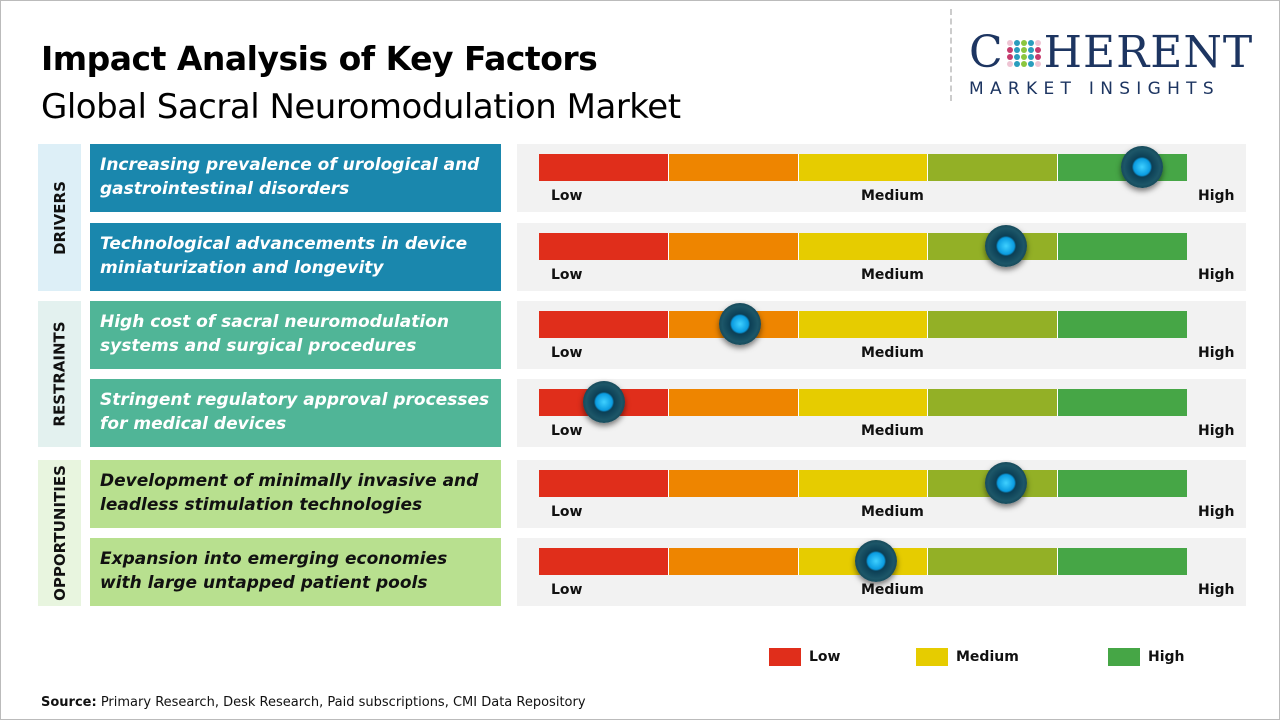 This screenshot has height=720, width=1280. Describe the element at coordinates (1146, 657) in the screenshot. I see `legend-item: High` at that location.